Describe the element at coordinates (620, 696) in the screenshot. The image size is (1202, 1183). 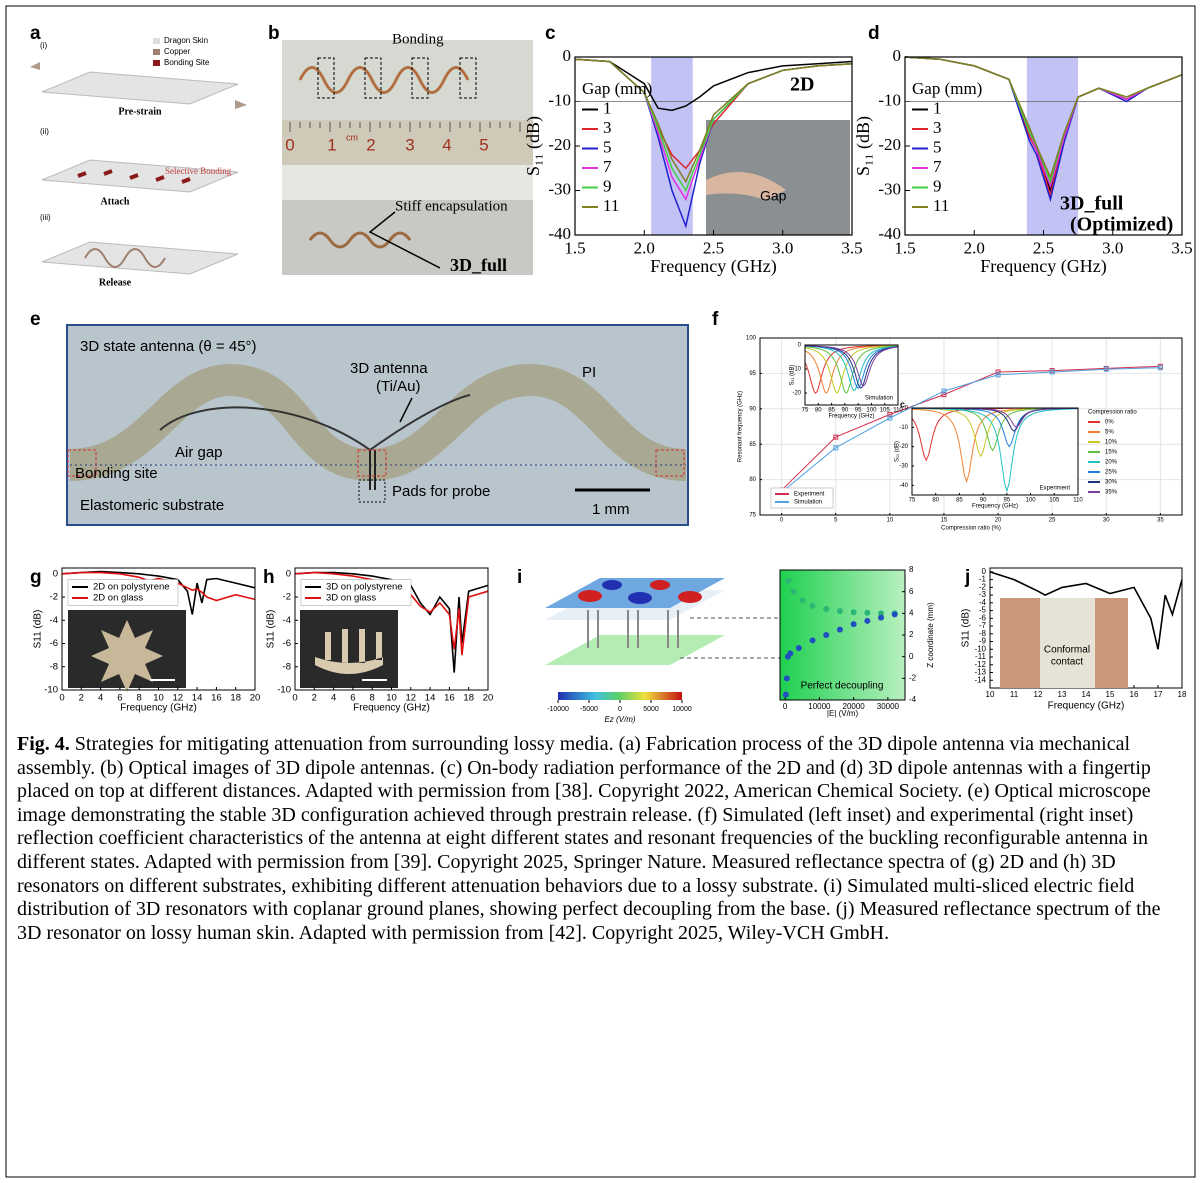
I see `colorbar` at that location.